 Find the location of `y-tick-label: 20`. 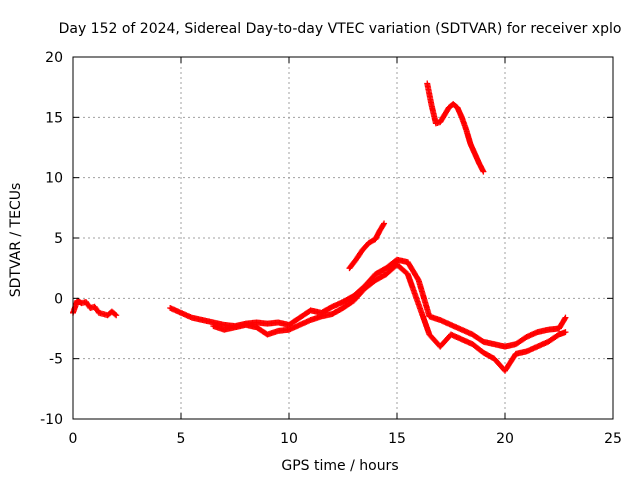

y-tick-label: 20 is located at coordinates (54, 58).